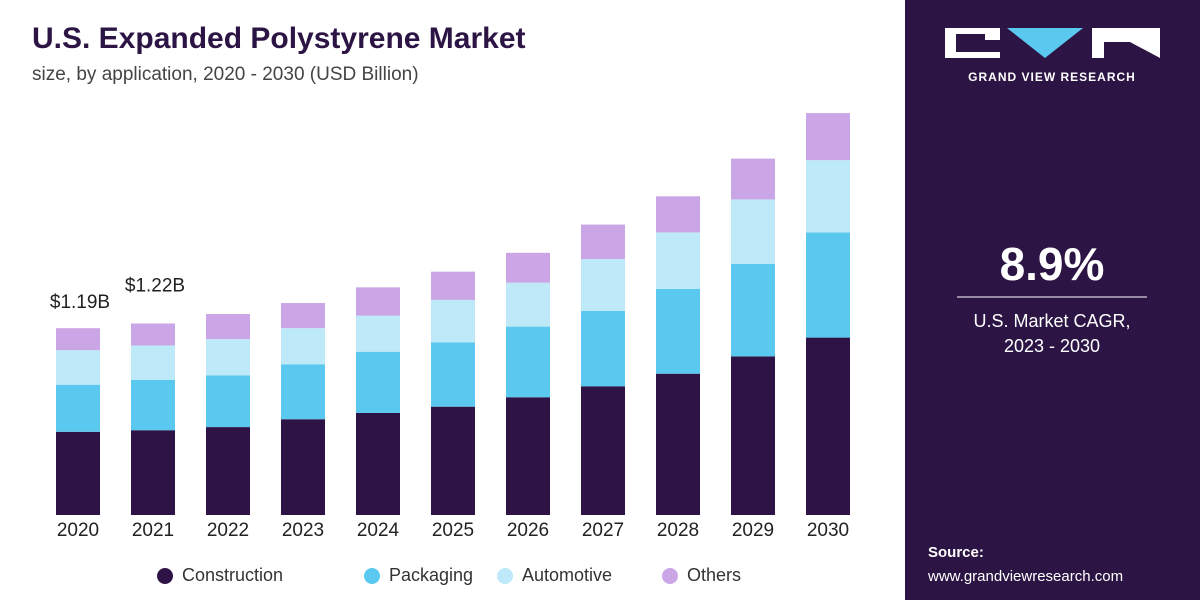  I want to click on x-tick-label: 2022, so click(228, 530).